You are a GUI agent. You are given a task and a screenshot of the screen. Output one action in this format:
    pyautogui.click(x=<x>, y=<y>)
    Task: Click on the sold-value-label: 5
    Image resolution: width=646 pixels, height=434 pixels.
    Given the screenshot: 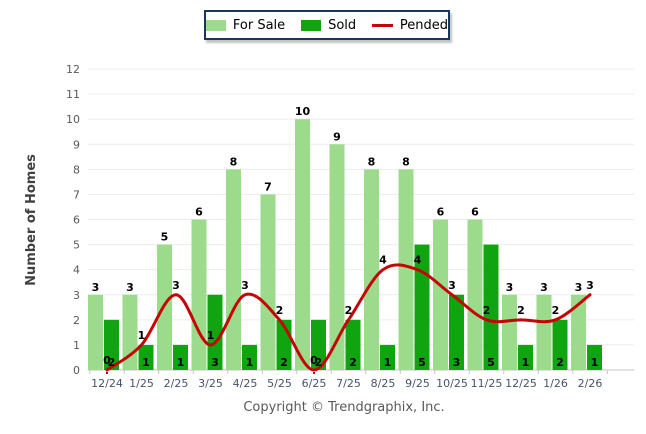 What is the action you would take?
    pyautogui.click(x=491, y=362)
    